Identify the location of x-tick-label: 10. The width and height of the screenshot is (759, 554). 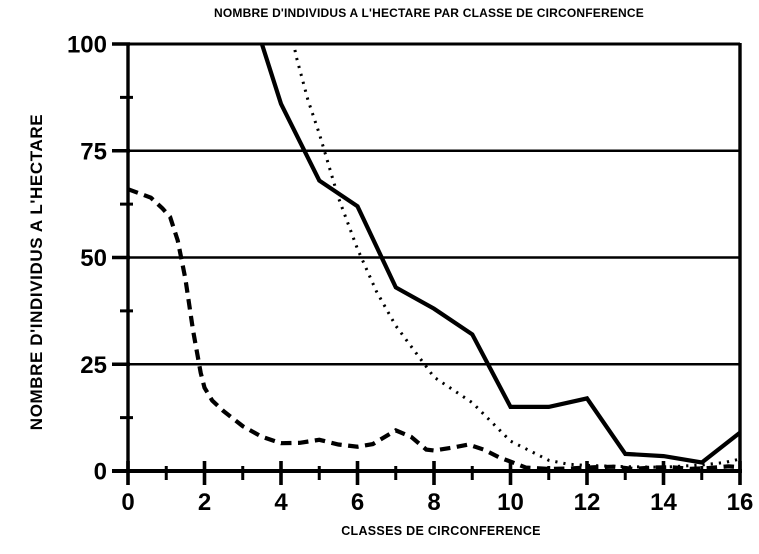
(510, 502).